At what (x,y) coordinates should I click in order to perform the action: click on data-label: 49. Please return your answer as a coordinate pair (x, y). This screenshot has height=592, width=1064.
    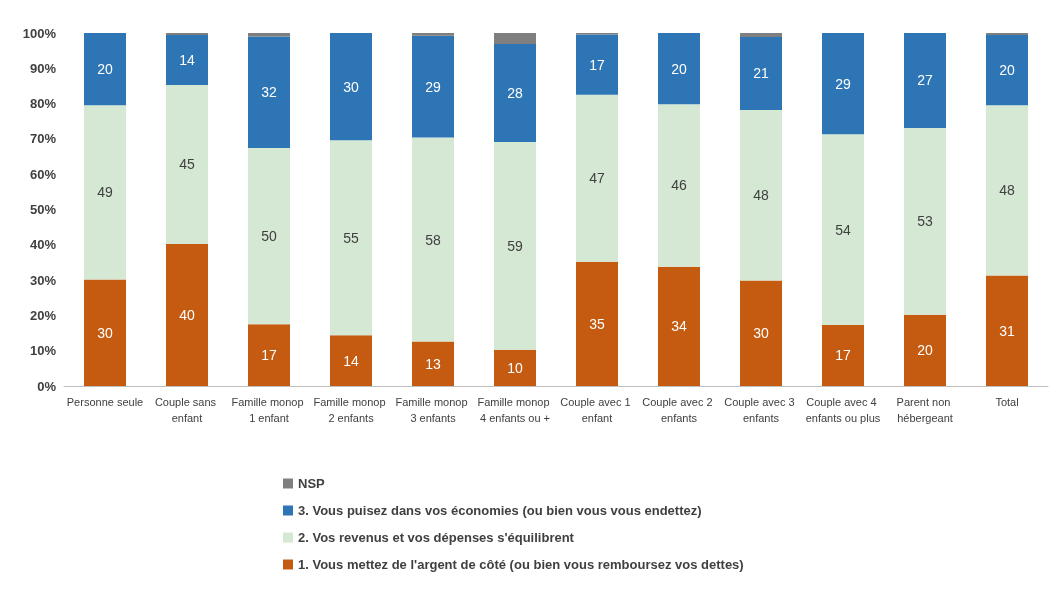
    Looking at the image, I should click on (105, 192).